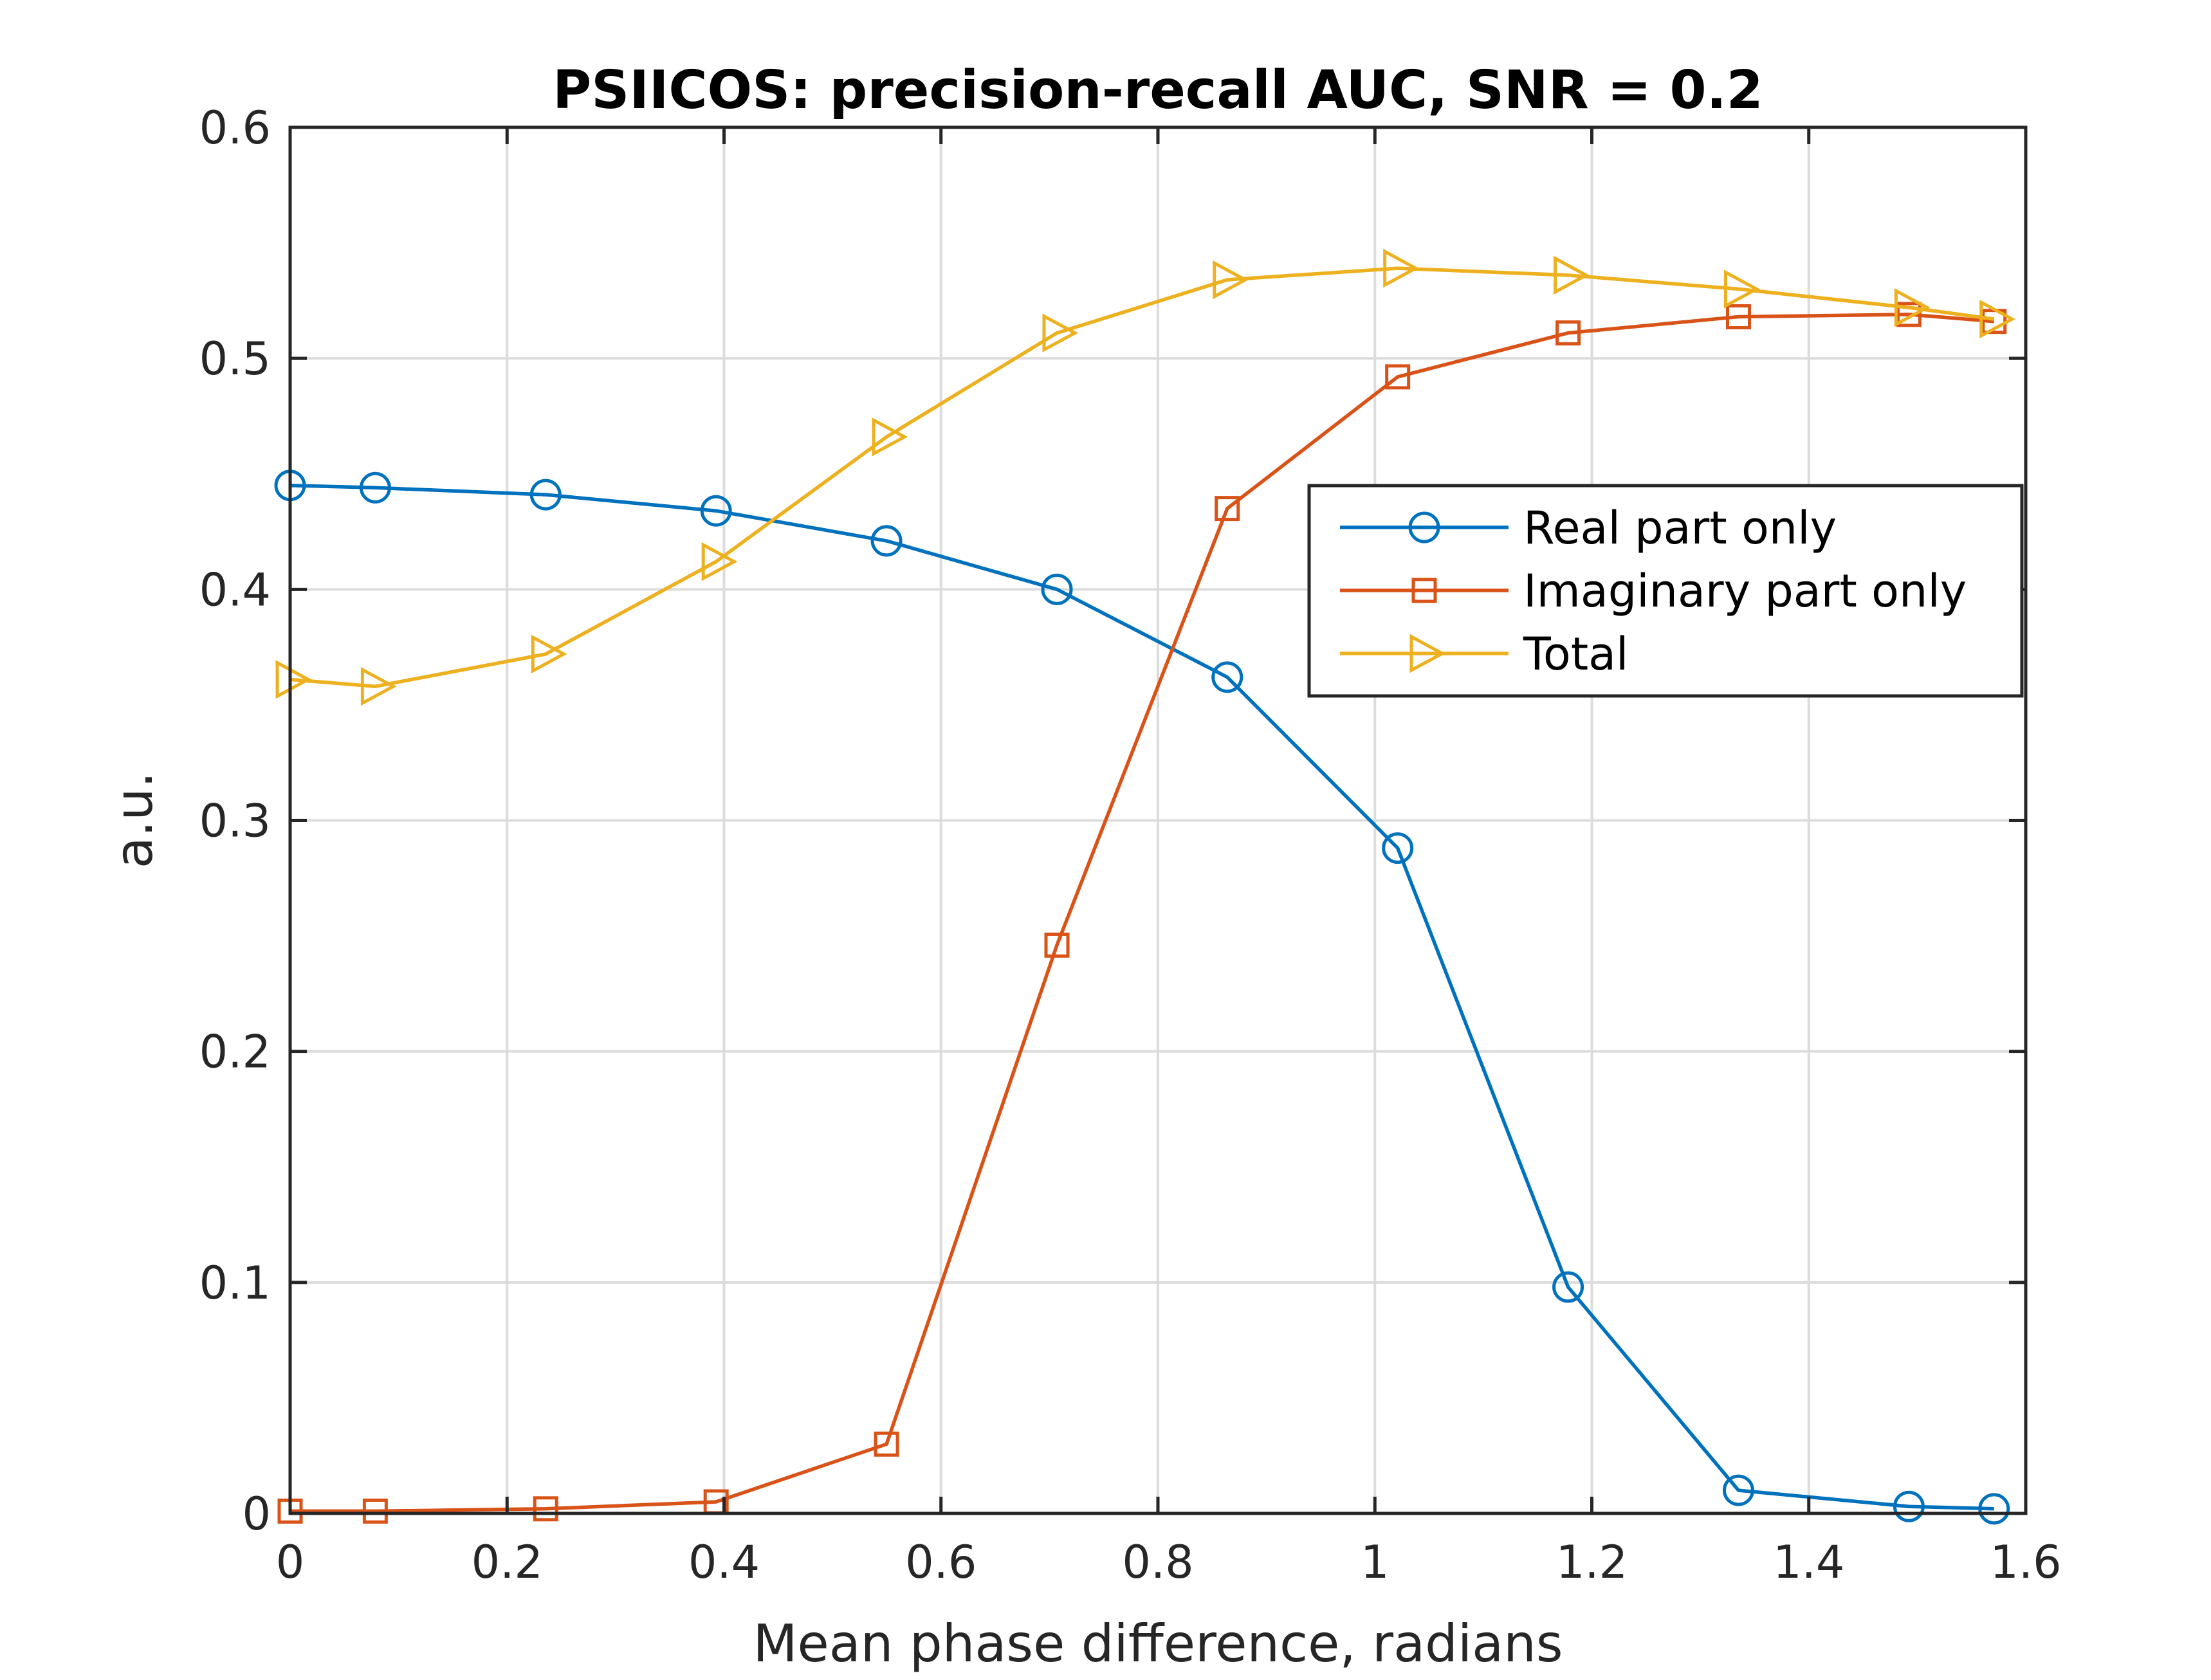 The height and width of the screenshot is (1680, 2211). Describe the element at coordinates (507, 1562) in the screenshot. I see `x-tick-label: 0.2` at that location.